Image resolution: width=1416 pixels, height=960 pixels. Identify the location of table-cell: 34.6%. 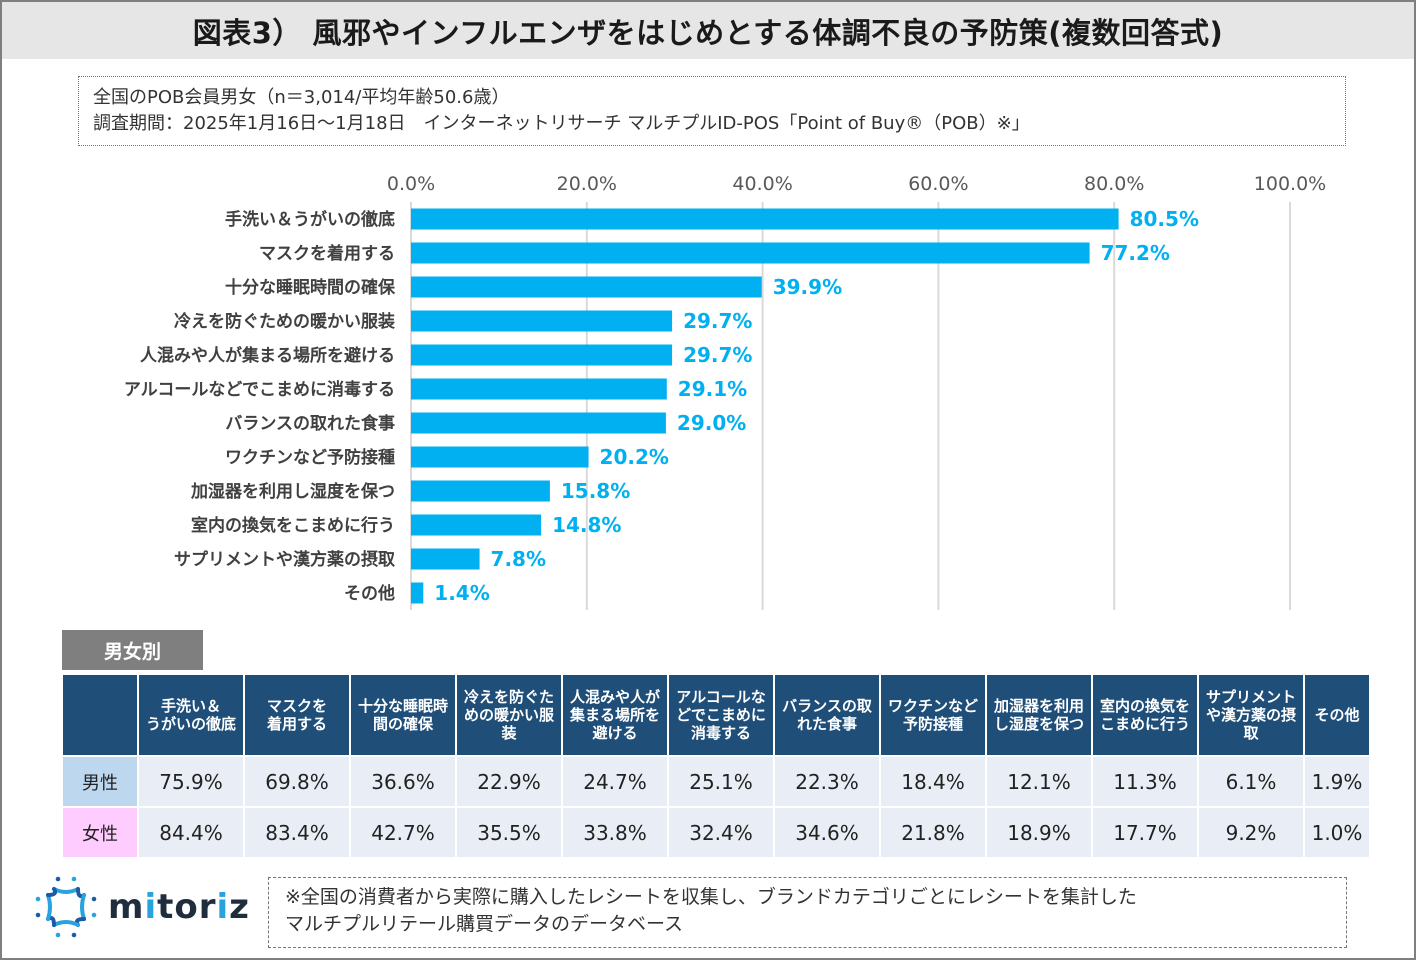
(827, 832).